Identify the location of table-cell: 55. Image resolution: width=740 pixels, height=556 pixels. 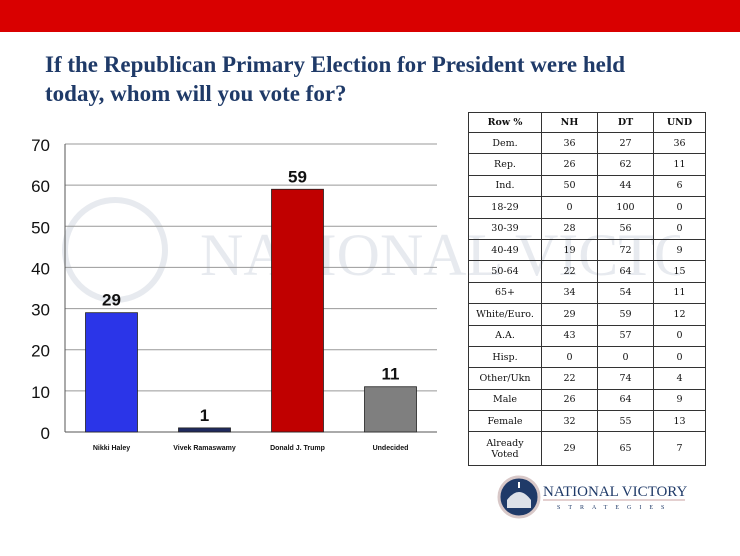
(625, 421).